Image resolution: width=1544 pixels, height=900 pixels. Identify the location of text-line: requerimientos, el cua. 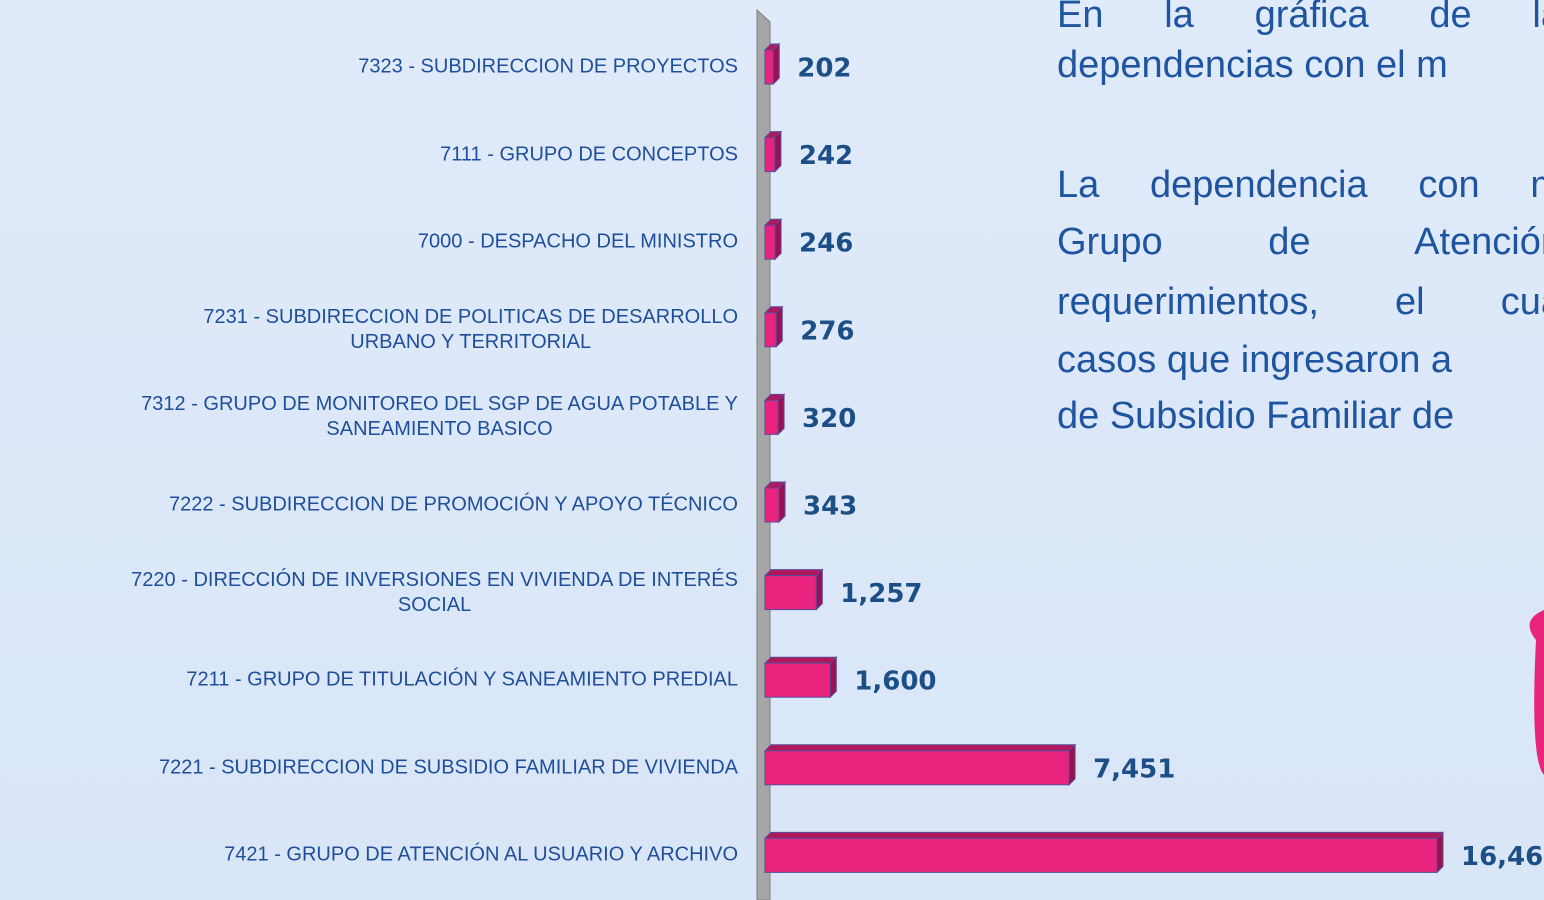
(1300, 302).